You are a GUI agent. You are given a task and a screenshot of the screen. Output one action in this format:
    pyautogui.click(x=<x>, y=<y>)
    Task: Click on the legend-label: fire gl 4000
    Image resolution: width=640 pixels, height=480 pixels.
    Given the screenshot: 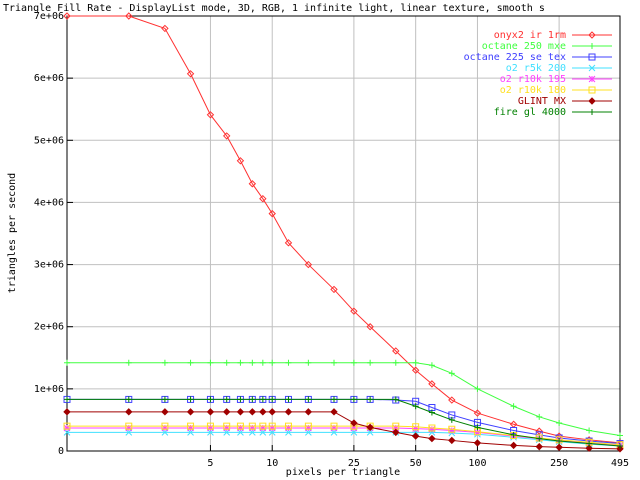 What is the action you would take?
    pyautogui.click(x=530, y=112)
    